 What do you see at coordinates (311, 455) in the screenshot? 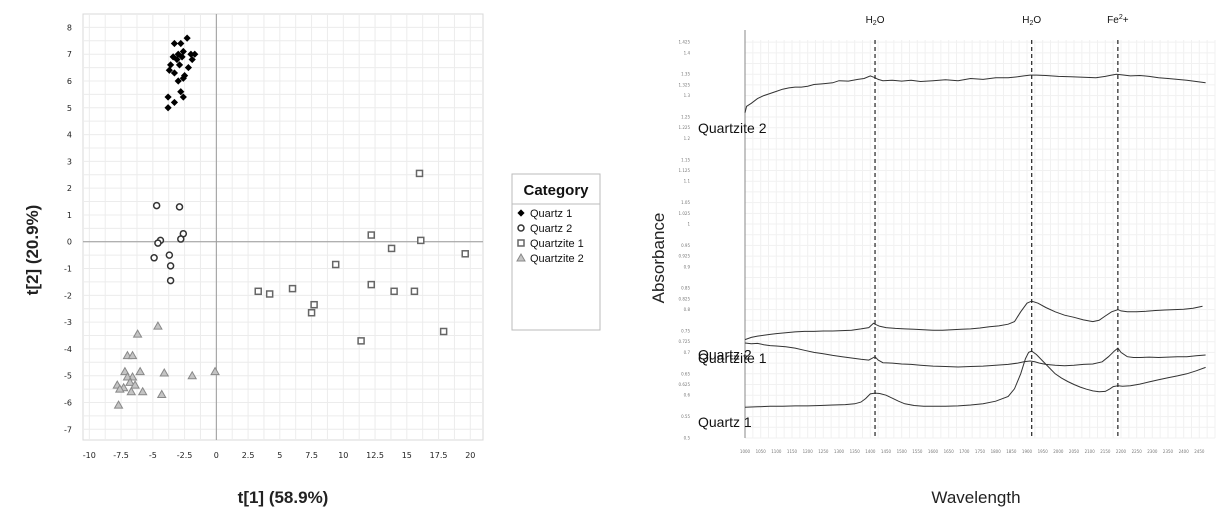
I see `scatter-x-tick-label: 7.5` at bounding box center [311, 455].